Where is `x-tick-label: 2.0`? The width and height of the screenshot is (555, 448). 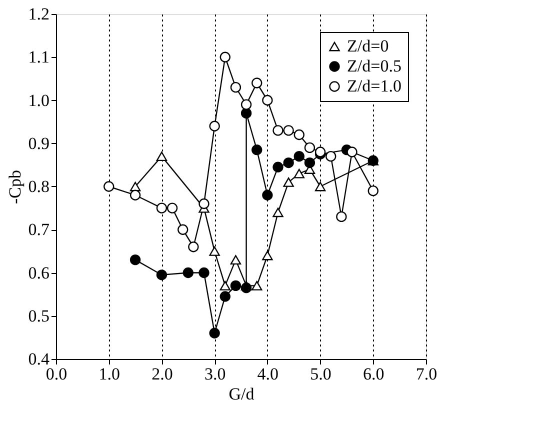 x-tick-label: 2.0 is located at coordinates (162, 374).